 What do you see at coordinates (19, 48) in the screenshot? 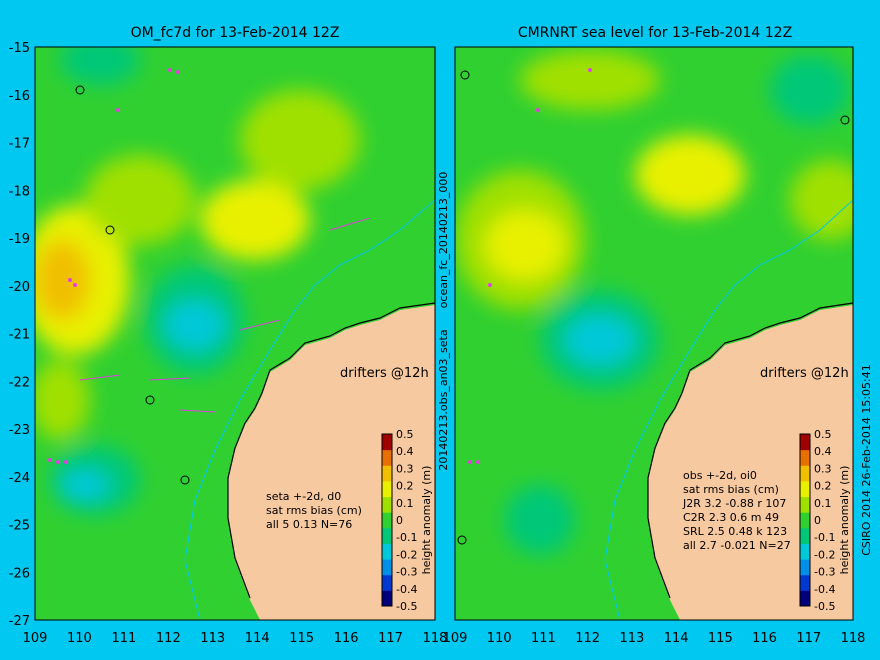
I see `y-tick-label: -15` at bounding box center [19, 48].